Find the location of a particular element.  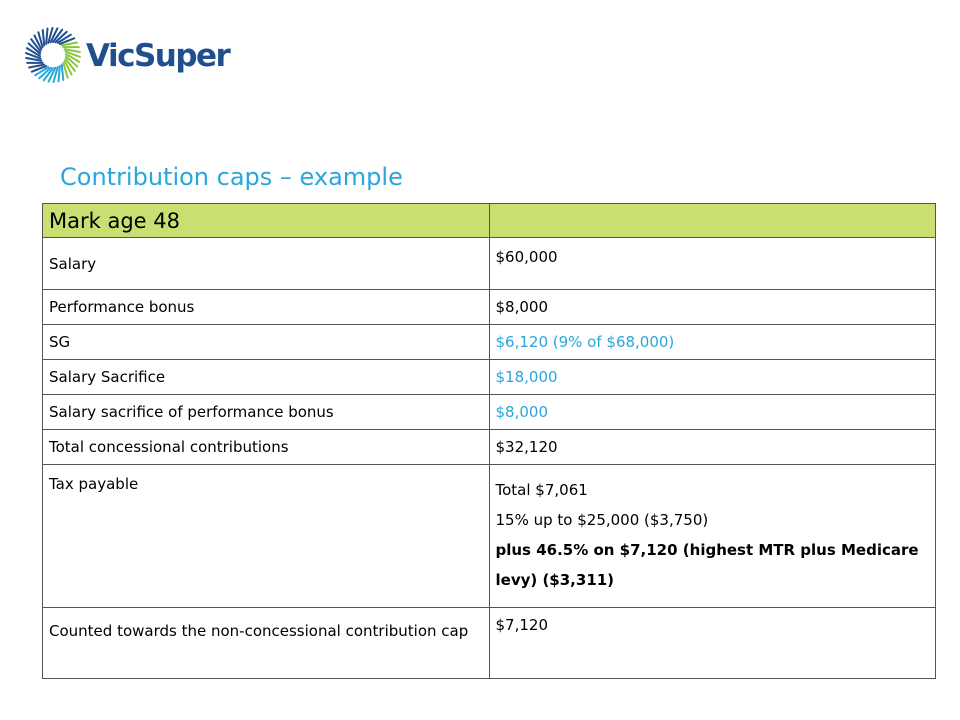

tax-total: Total $7,061 is located at coordinates (541, 490).